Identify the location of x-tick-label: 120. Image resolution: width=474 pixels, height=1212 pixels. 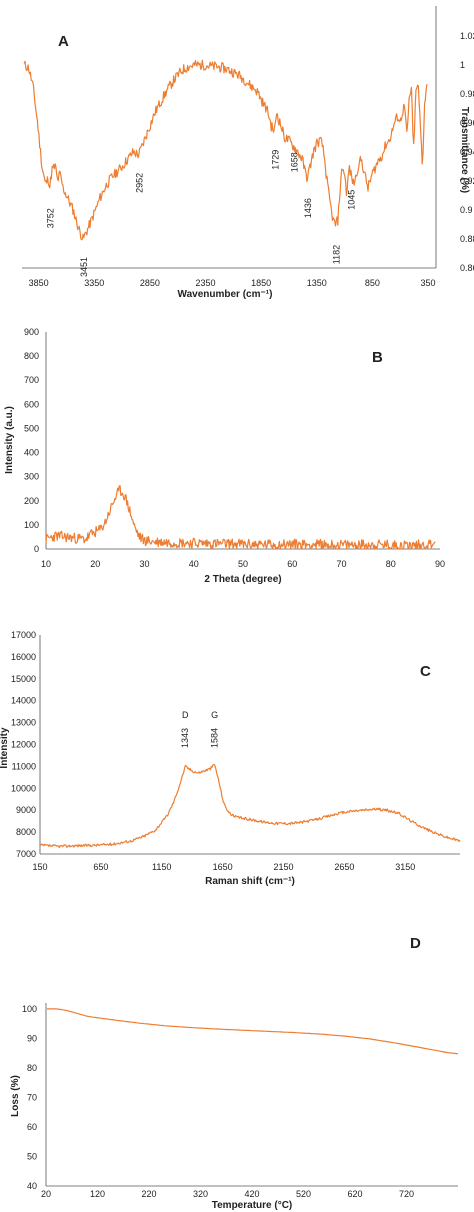
(97, 1194).